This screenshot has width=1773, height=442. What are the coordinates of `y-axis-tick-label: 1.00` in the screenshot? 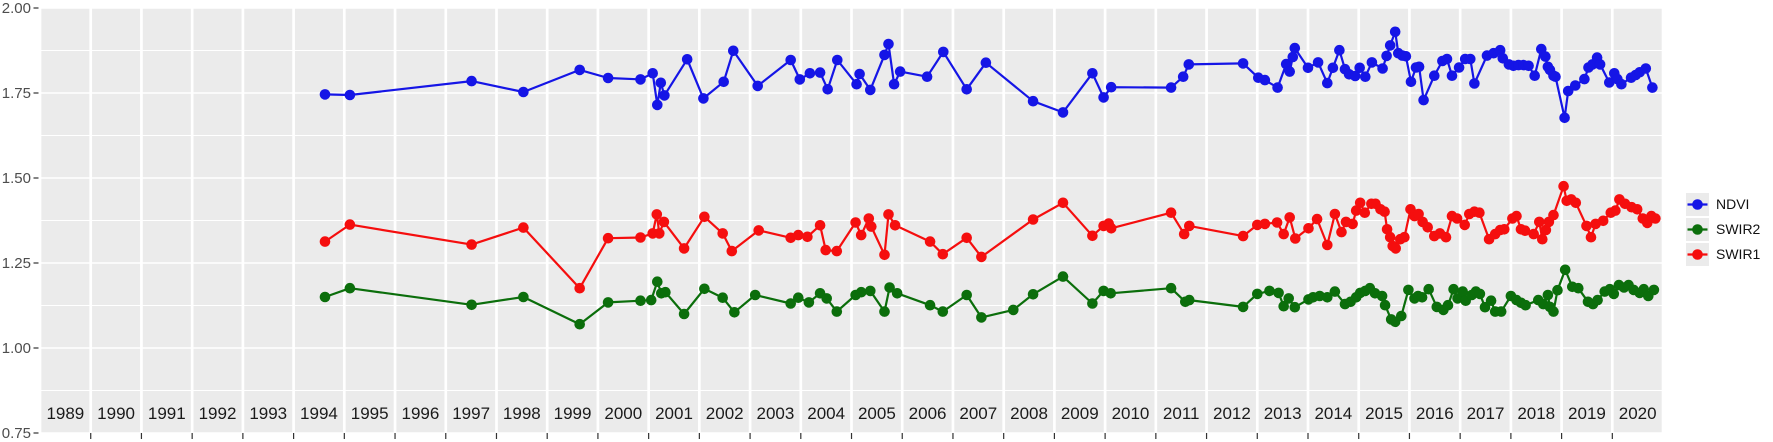 It's located at (16, 348).